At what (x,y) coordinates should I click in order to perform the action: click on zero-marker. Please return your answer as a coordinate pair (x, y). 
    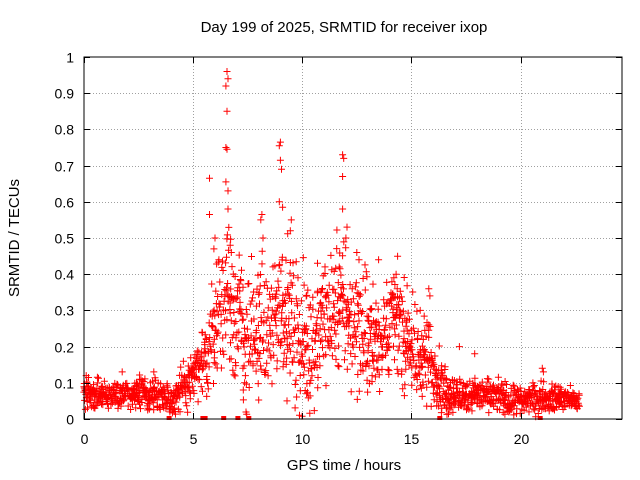
    Looking at the image, I should click on (169, 418).